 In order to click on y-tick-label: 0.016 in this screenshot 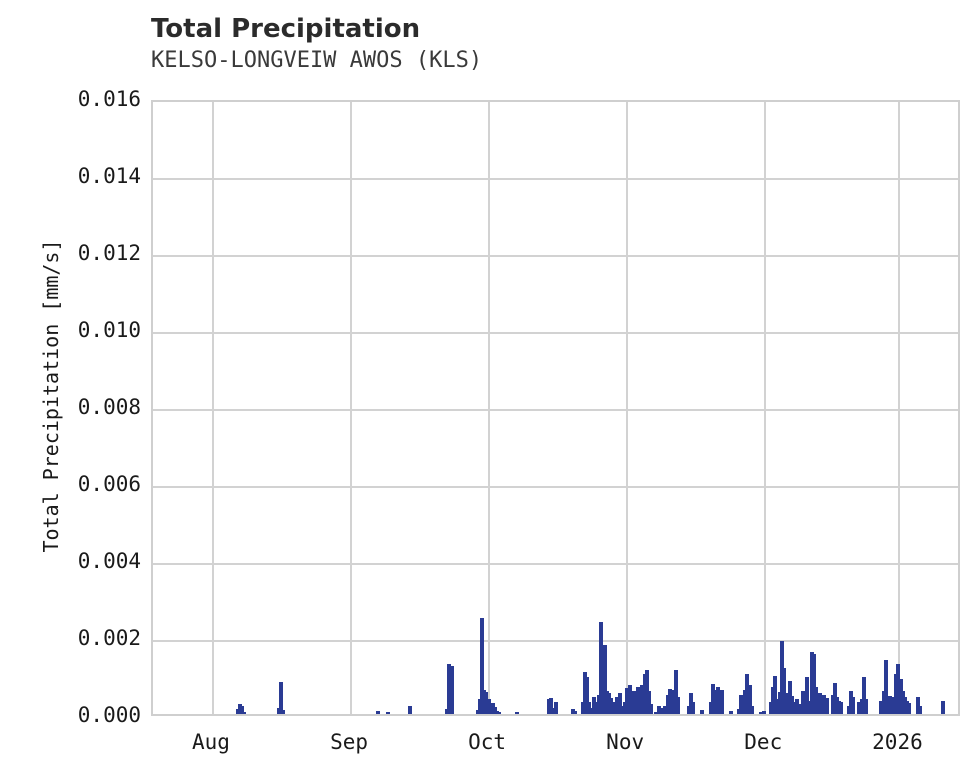, I will do `click(109, 99)`.